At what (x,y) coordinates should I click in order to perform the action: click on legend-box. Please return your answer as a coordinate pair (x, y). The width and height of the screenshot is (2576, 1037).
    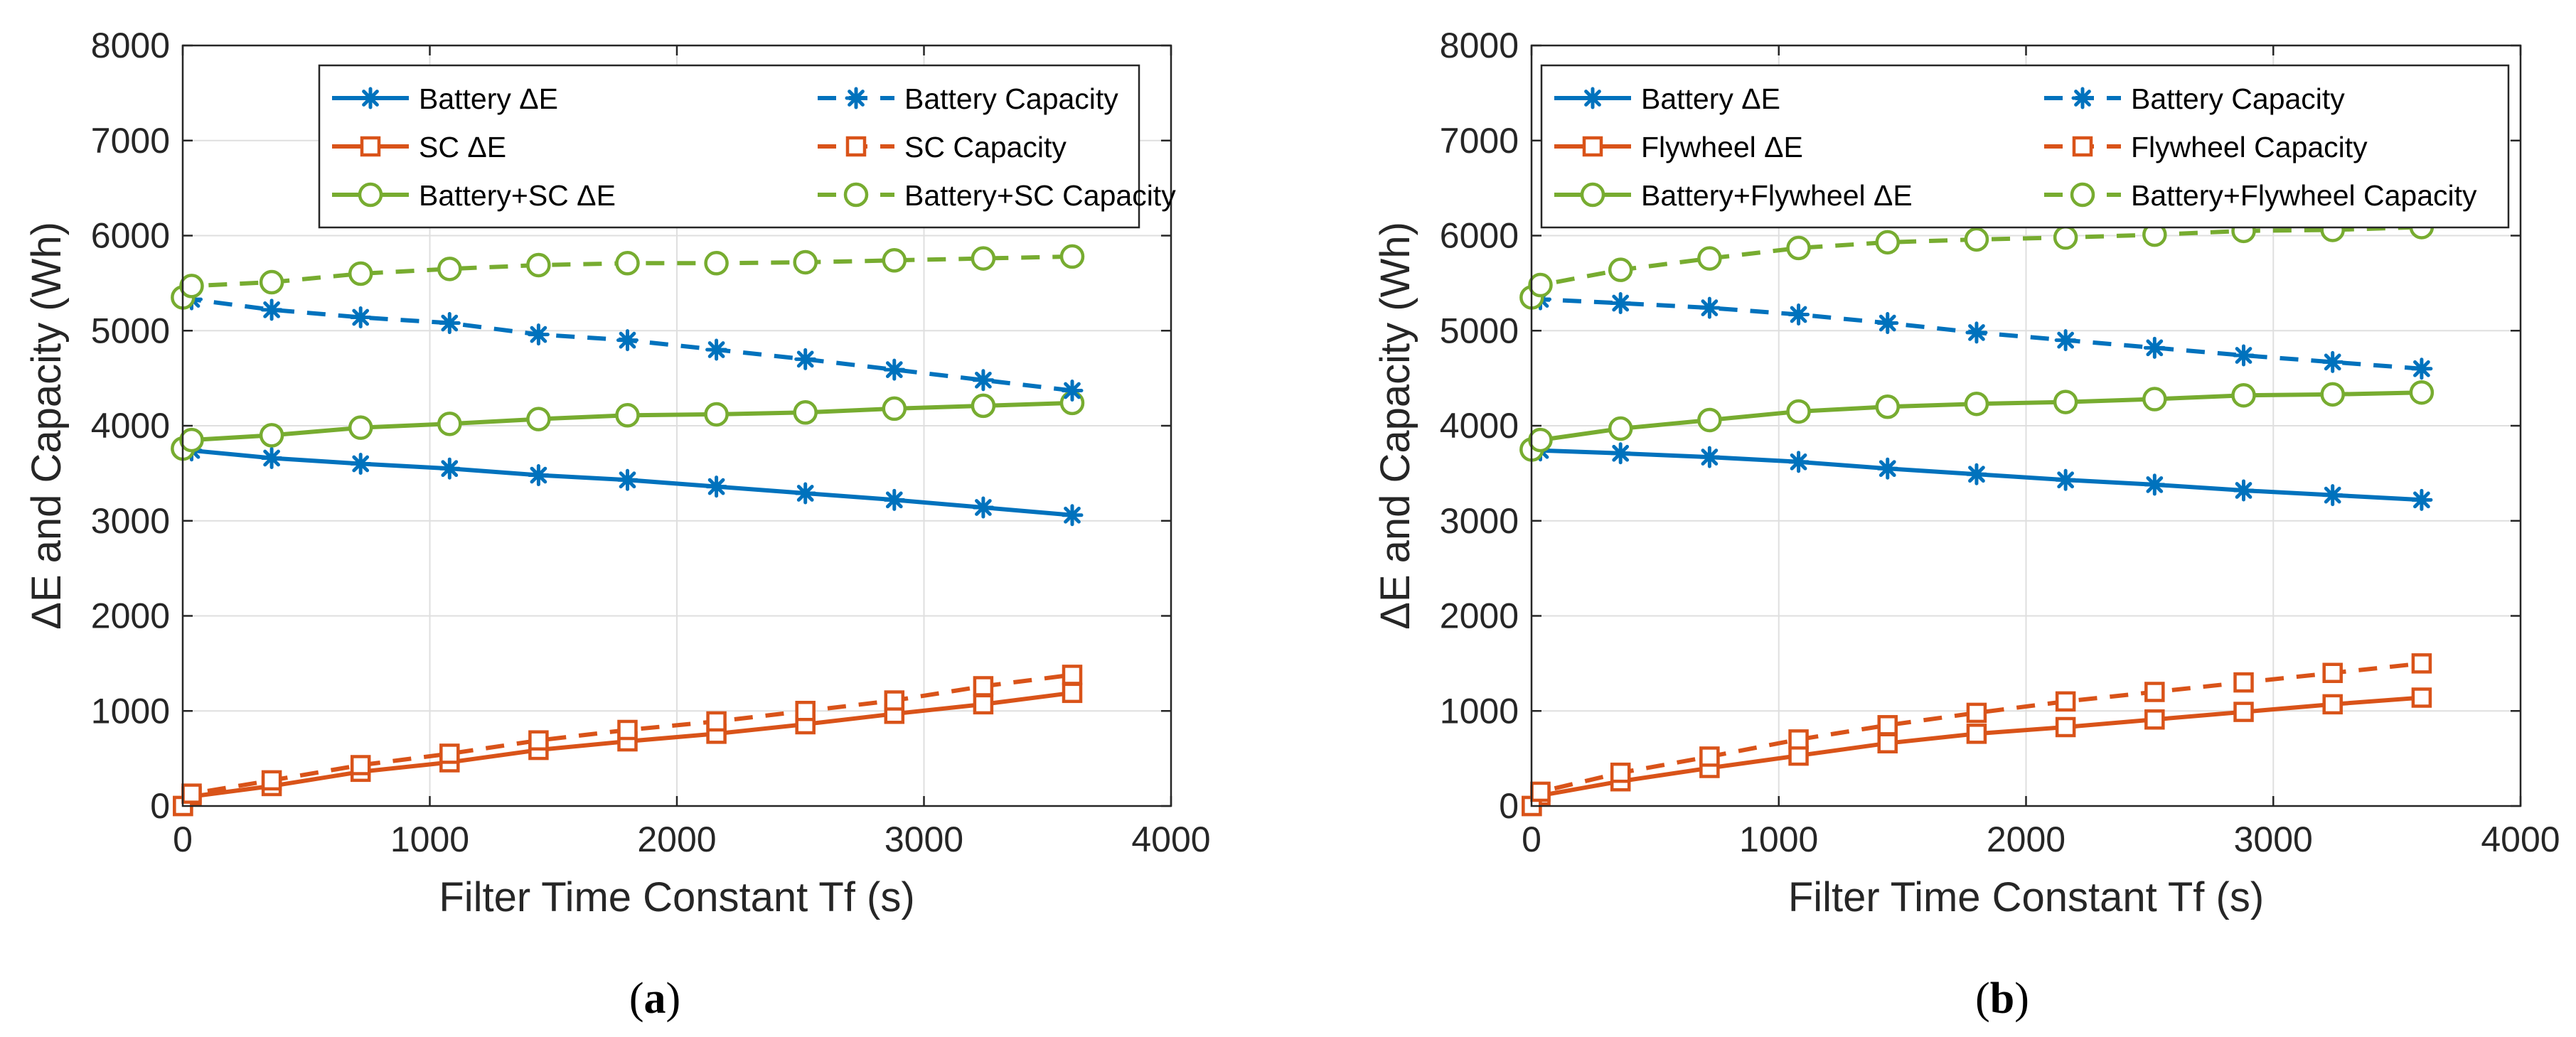
    Looking at the image, I should click on (729, 146).